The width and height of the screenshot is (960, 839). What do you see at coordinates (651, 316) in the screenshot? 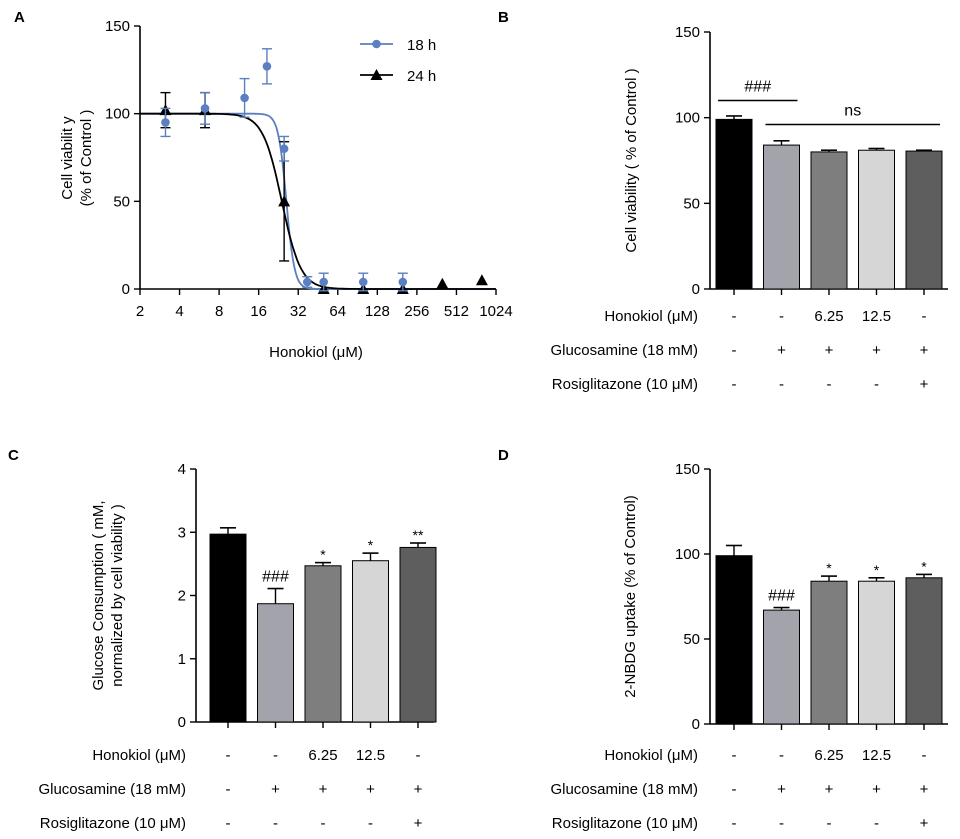
I see `panel-b-condition-label: Honokiol (μM)` at bounding box center [651, 316].